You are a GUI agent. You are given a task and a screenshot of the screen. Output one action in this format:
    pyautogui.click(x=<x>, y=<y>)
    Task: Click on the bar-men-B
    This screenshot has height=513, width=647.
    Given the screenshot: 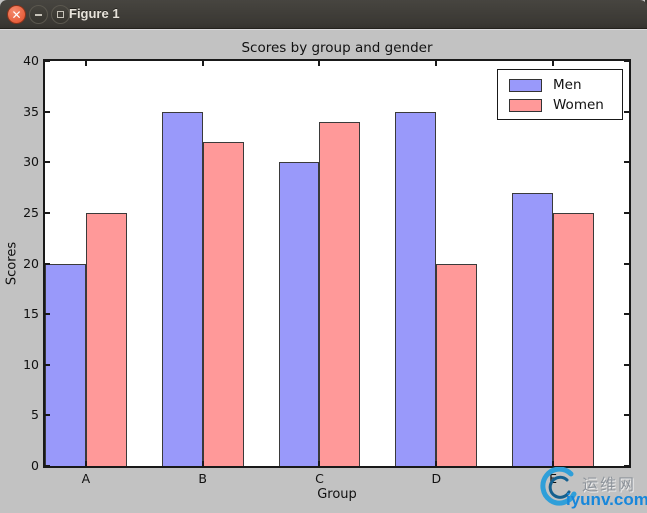 What is the action you would take?
    pyautogui.click(x=182, y=288)
    